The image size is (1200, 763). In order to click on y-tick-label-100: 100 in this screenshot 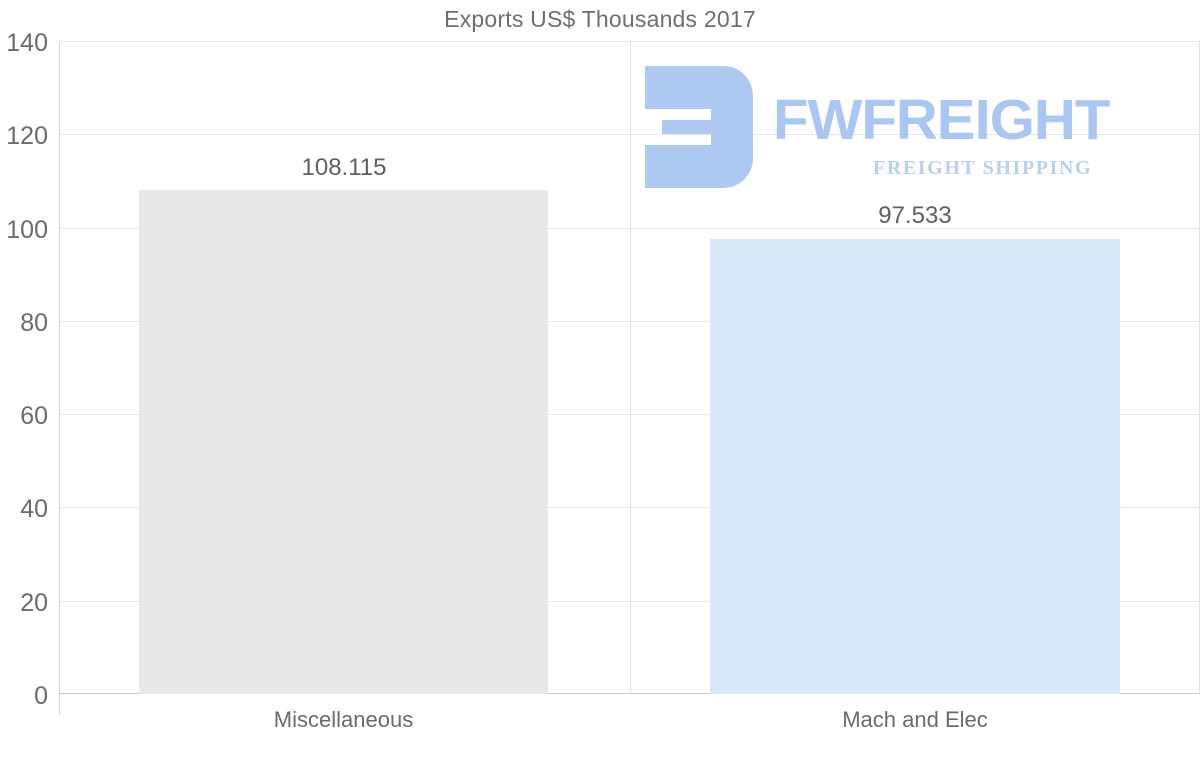, I will do `click(27, 230)`.